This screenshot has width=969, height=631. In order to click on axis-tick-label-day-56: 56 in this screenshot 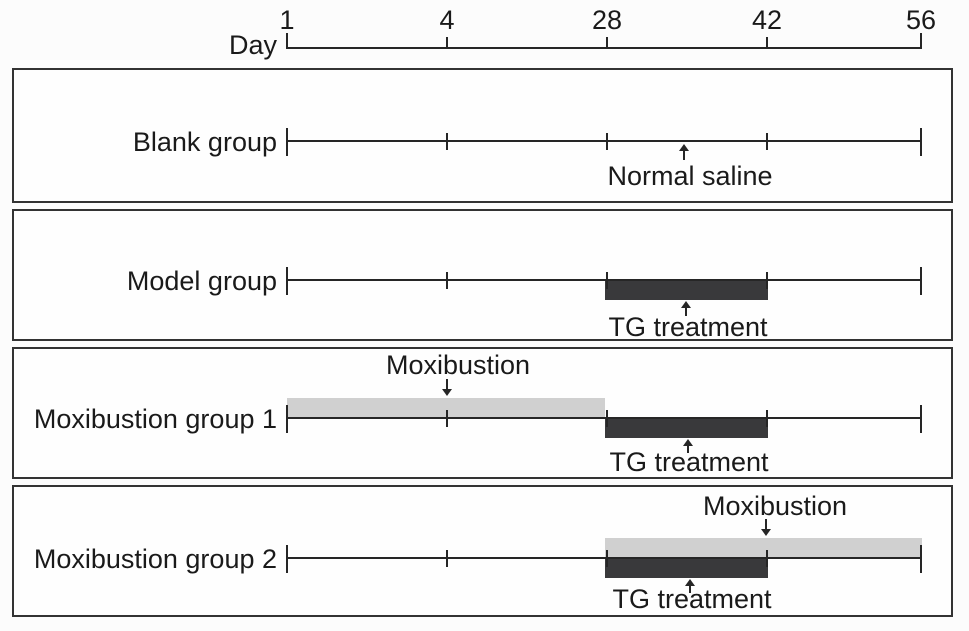, I will do `click(921, 20)`.